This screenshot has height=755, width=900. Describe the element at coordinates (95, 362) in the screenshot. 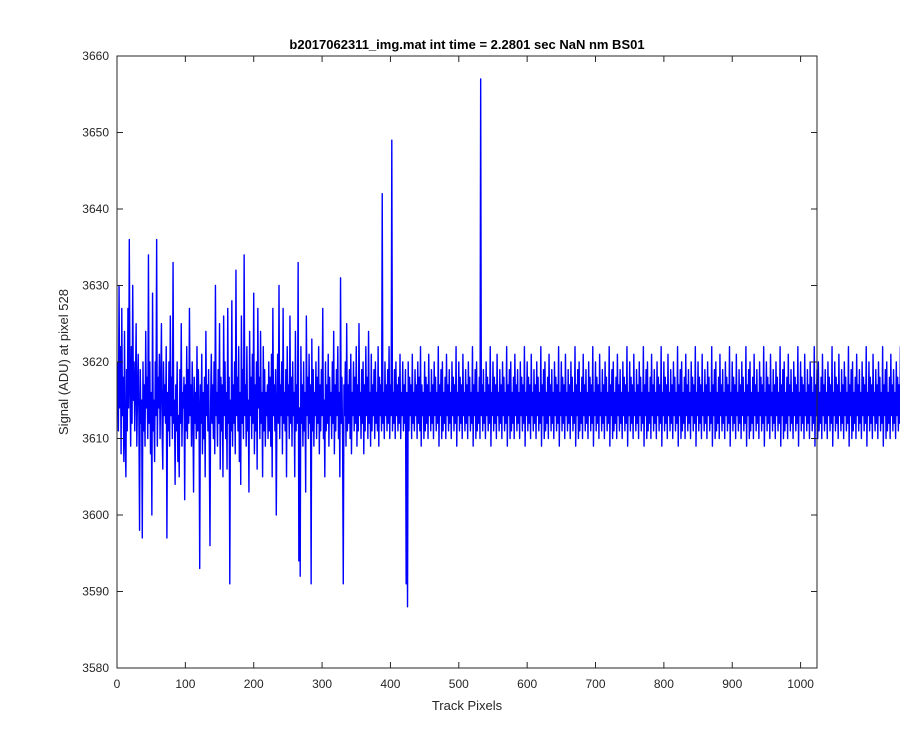

I see `y-tick-label: 3620` at that location.